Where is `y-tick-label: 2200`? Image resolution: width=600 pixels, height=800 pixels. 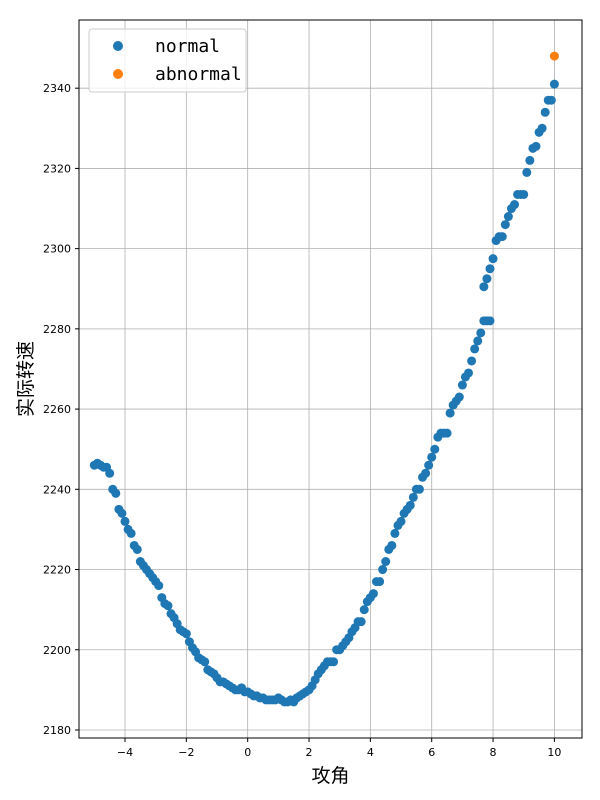
y-tick-label: 2200 is located at coordinates (57, 650).